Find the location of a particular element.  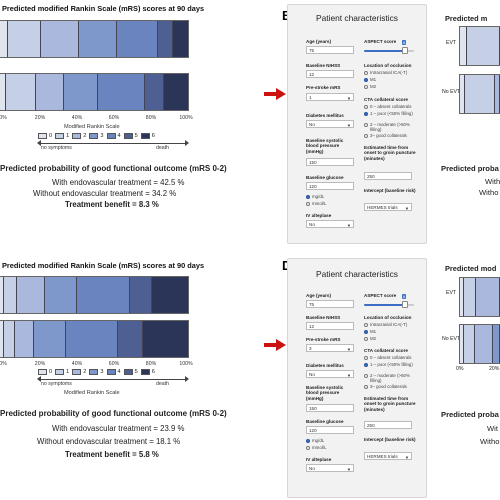

radio-label: Intracranial ICA(-T) is located at coordinates (389, 72).